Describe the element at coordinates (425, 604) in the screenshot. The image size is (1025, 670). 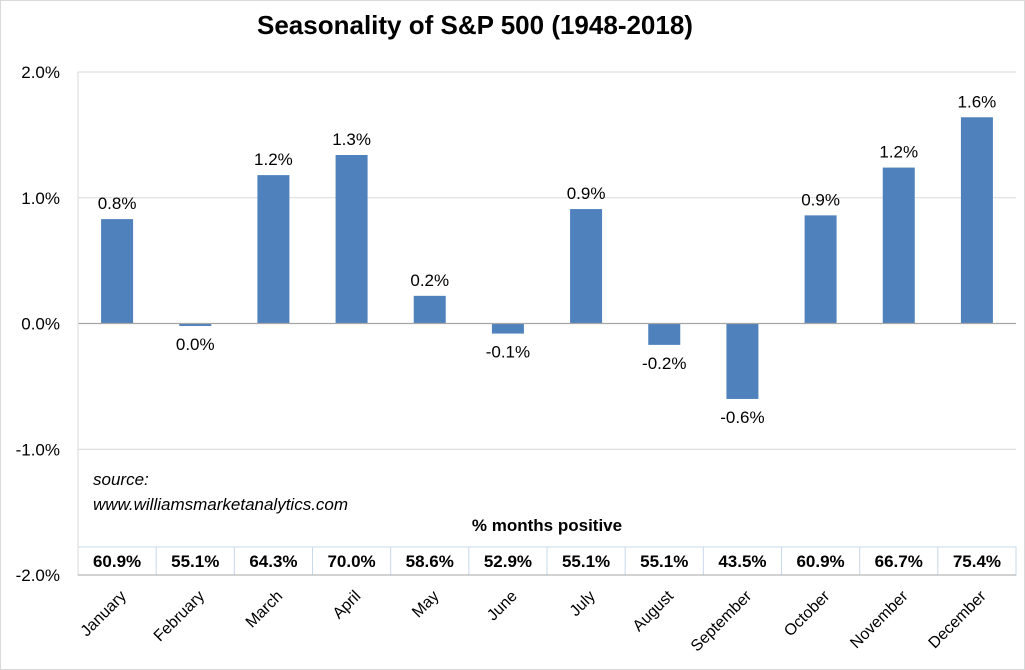
I see `x-tick-label: May` at that location.